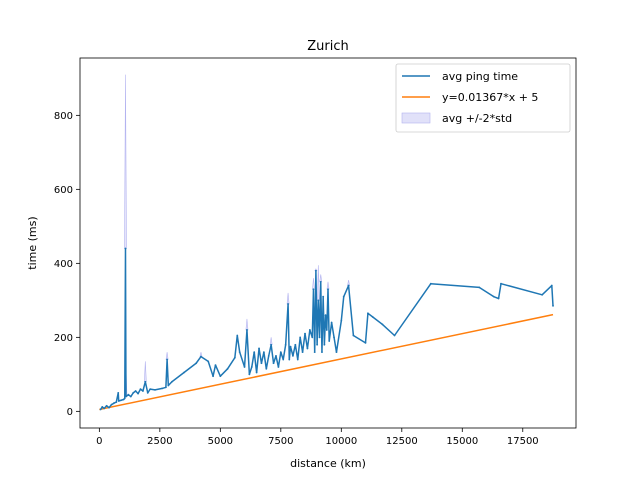 The width and height of the screenshot is (640, 480). What do you see at coordinates (326, 362) in the screenshot?
I see `fit-line` at bounding box center [326, 362].